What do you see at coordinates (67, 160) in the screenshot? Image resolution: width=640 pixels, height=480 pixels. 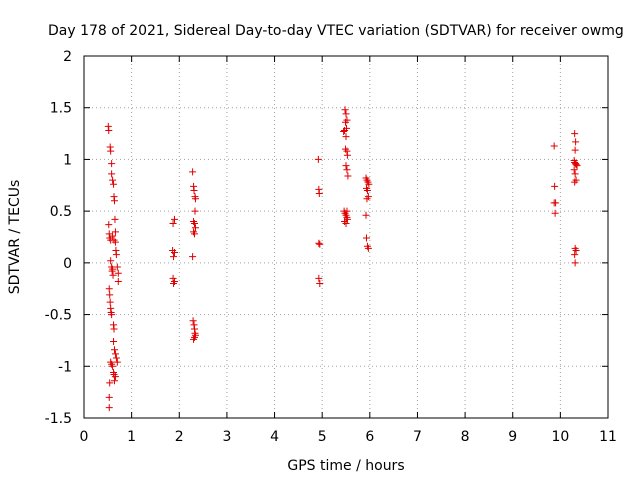 I see `y-tick-label: 1` at bounding box center [67, 160].